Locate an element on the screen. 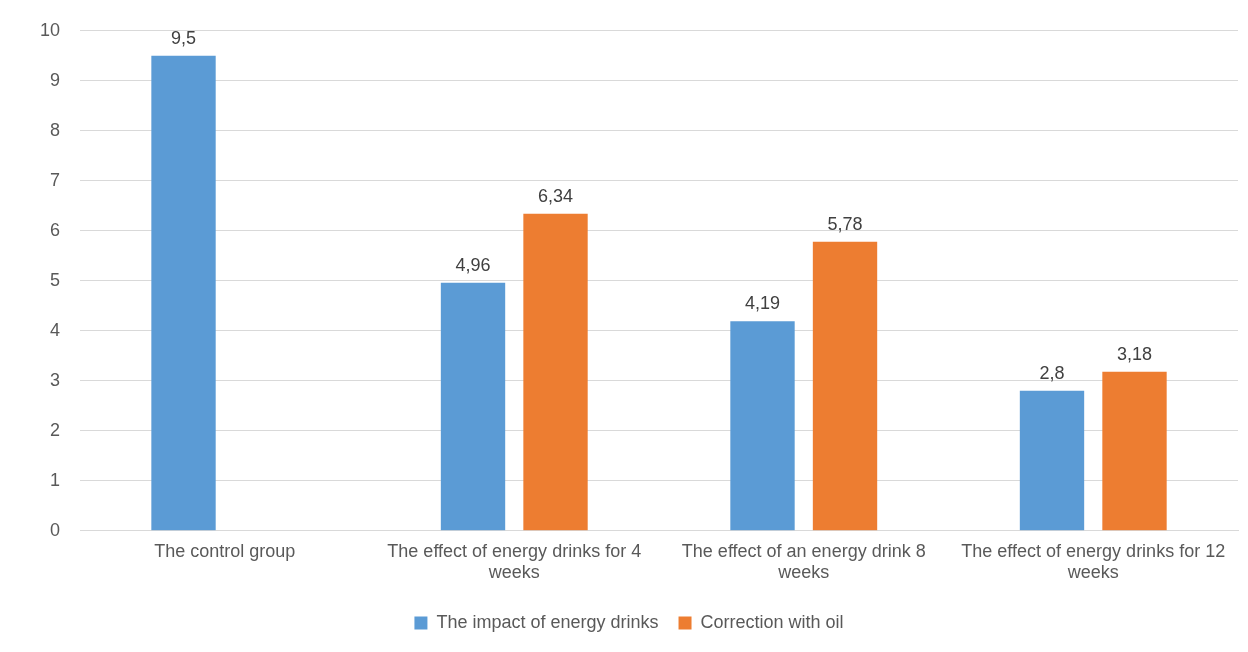 The height and width of the screenshot is (652, 1248). y-tick-label: 4 is located at coordinates (55, 329).